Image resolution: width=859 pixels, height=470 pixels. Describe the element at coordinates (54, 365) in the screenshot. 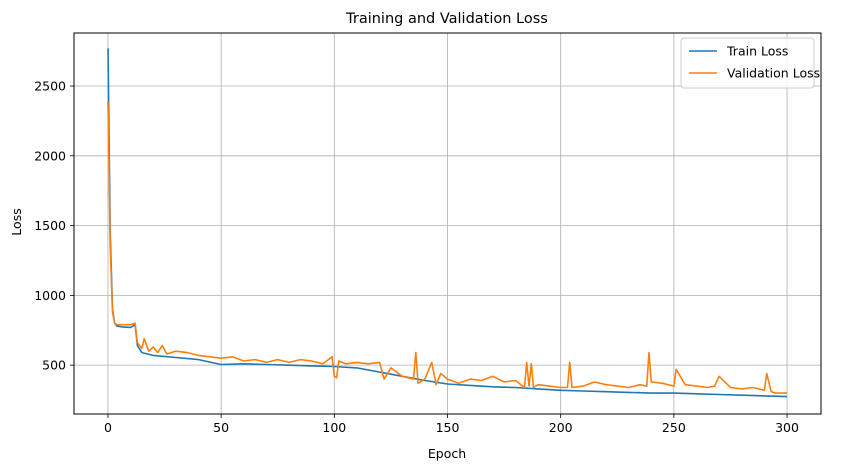

I see `y-tick-label-0: 500` at that location.